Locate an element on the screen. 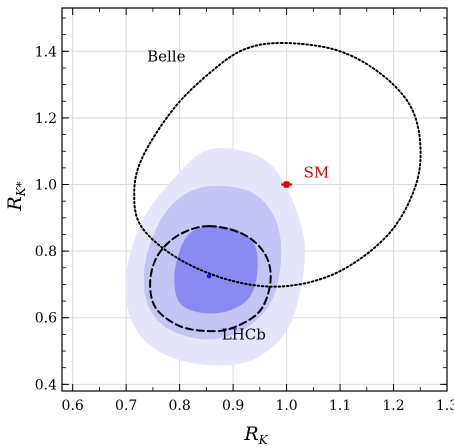  y-tick-label: 1.4 is located at coordinates (46, 52).